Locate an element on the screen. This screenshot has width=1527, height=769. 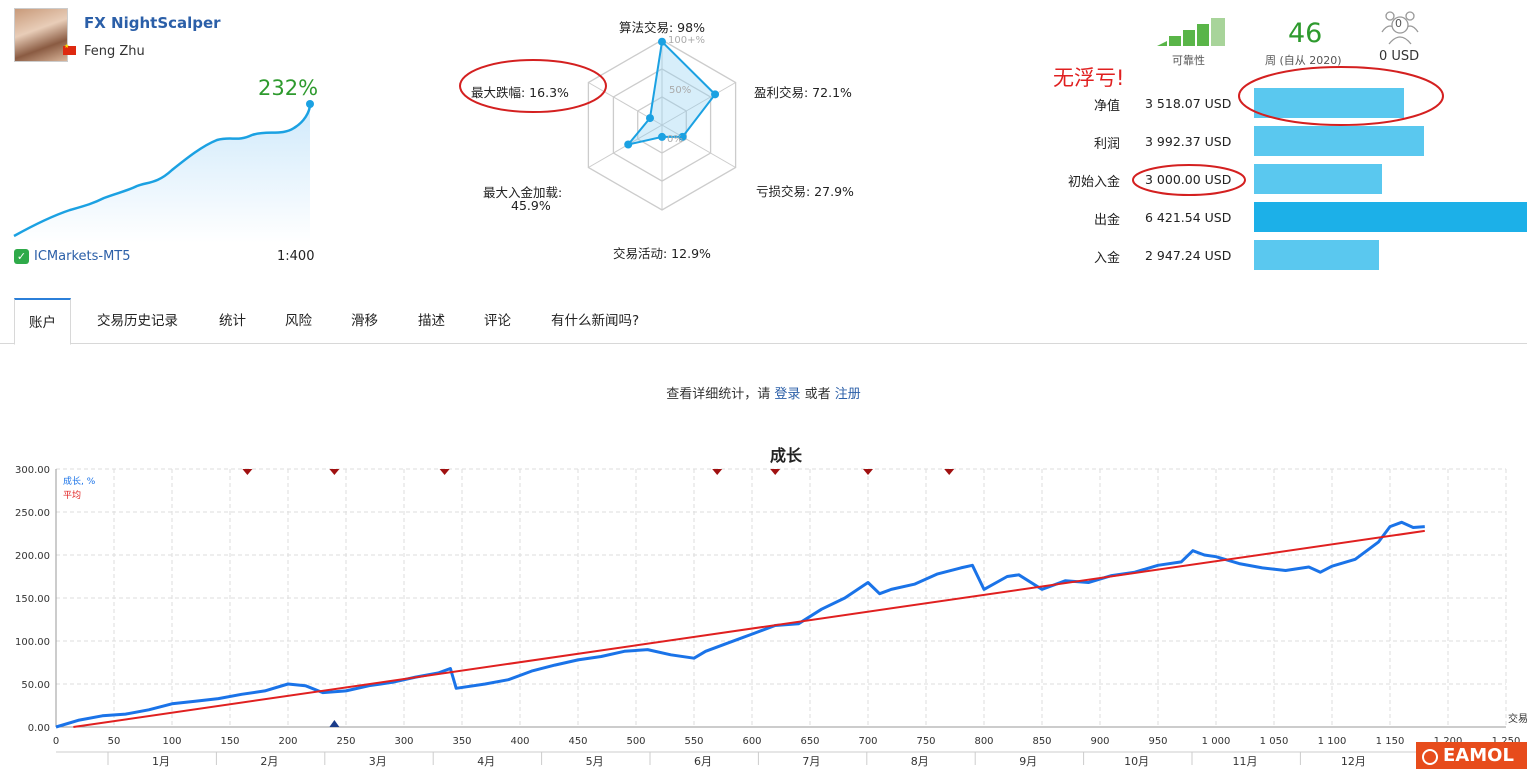
x-tick-label: 200 is located at coordinates (287, 741).